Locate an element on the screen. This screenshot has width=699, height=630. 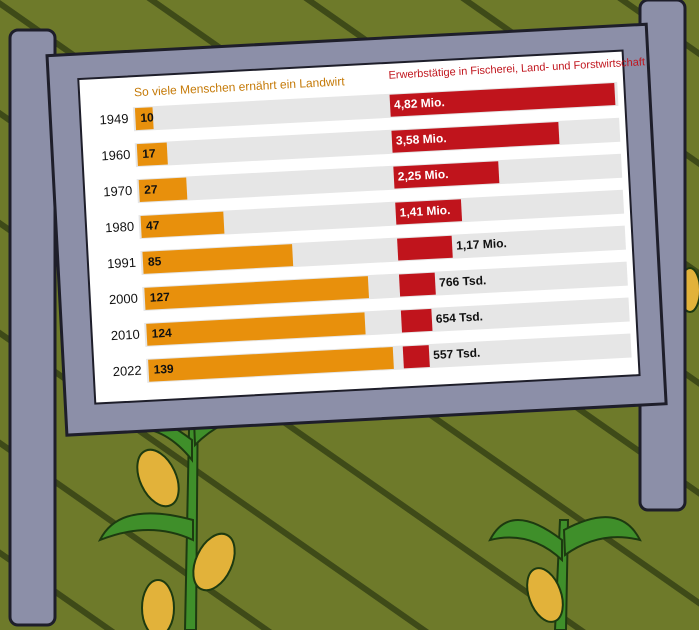
year-label: 1991 is located at coordinates (122, 263).